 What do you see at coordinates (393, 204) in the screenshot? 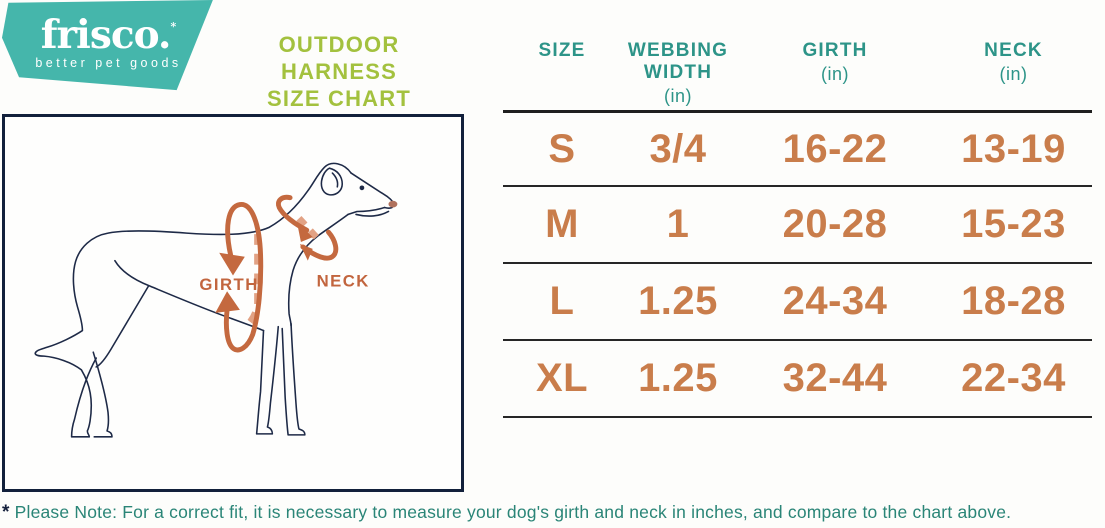
I see `dog-nose` at bounding box center [393, 204].